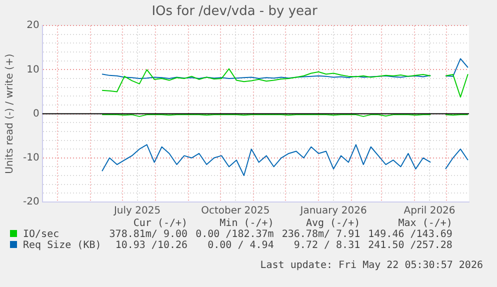  What do you see at coordinates (430, 211) in the screenshot?
I see `x-tick-label: April 2026` at bounding box center [430, 211].